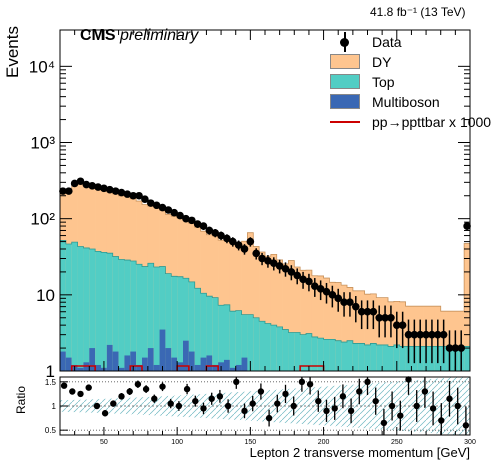 The image size is (496, 472). Describe the element at coordinates (397, 442) in the screenshot. I see `x-tick-label: 250` at that location.